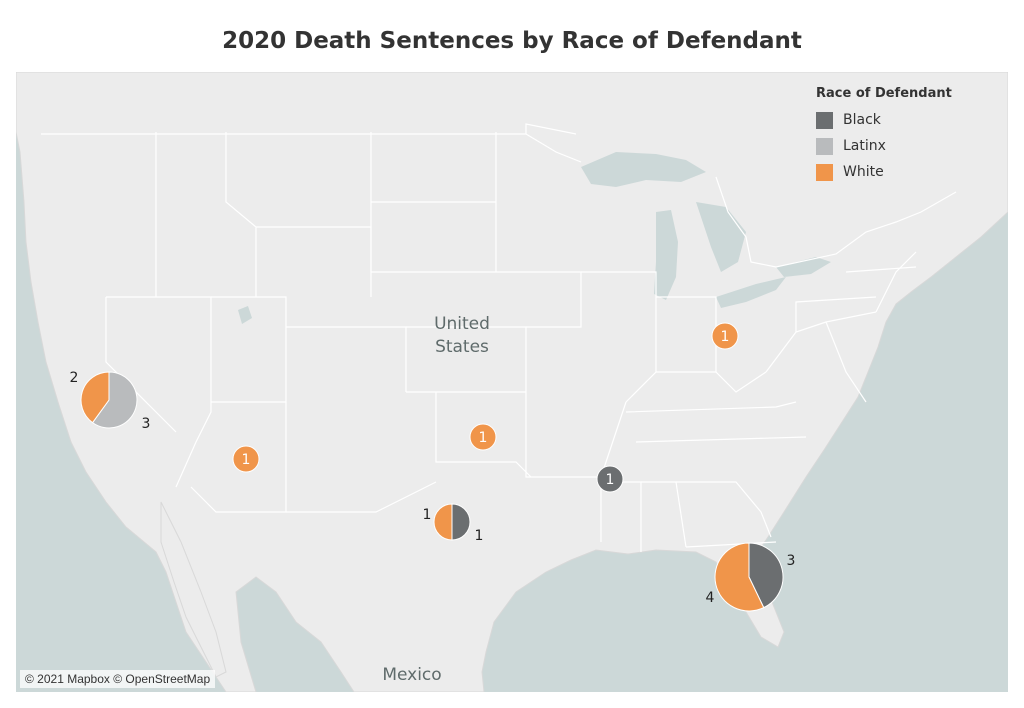 The image size is (1024, 708). I want to click on lake-ontario, so click(803, 267).